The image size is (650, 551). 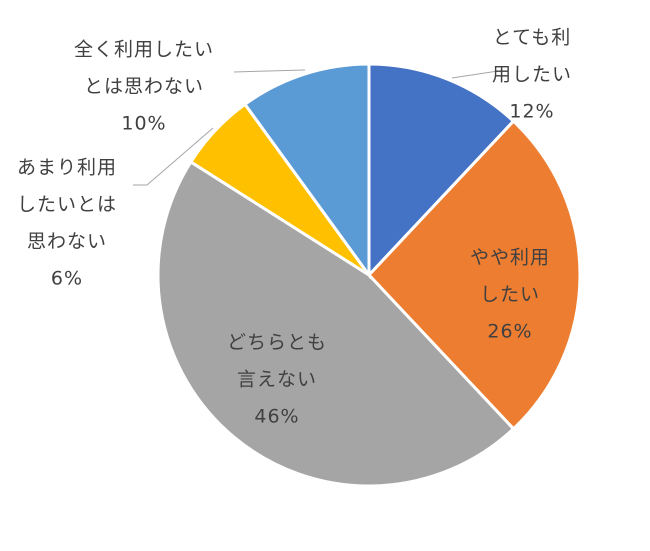 I want to click on leader-line-very-likely, so click(x=475, y=74).